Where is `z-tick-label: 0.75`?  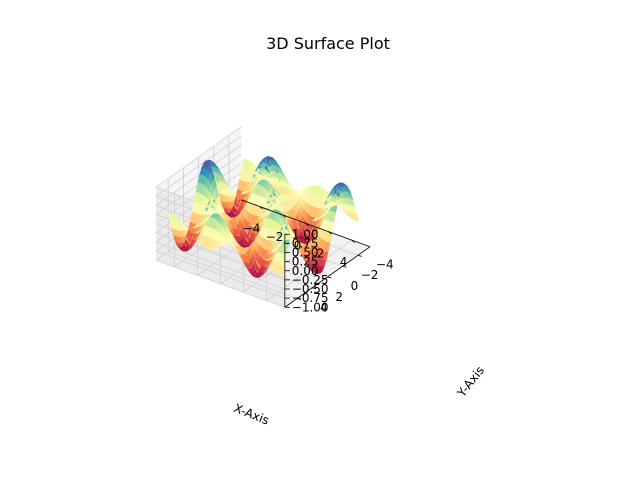
z-tick-label: 0.75 is located at coordinates (305, 243).